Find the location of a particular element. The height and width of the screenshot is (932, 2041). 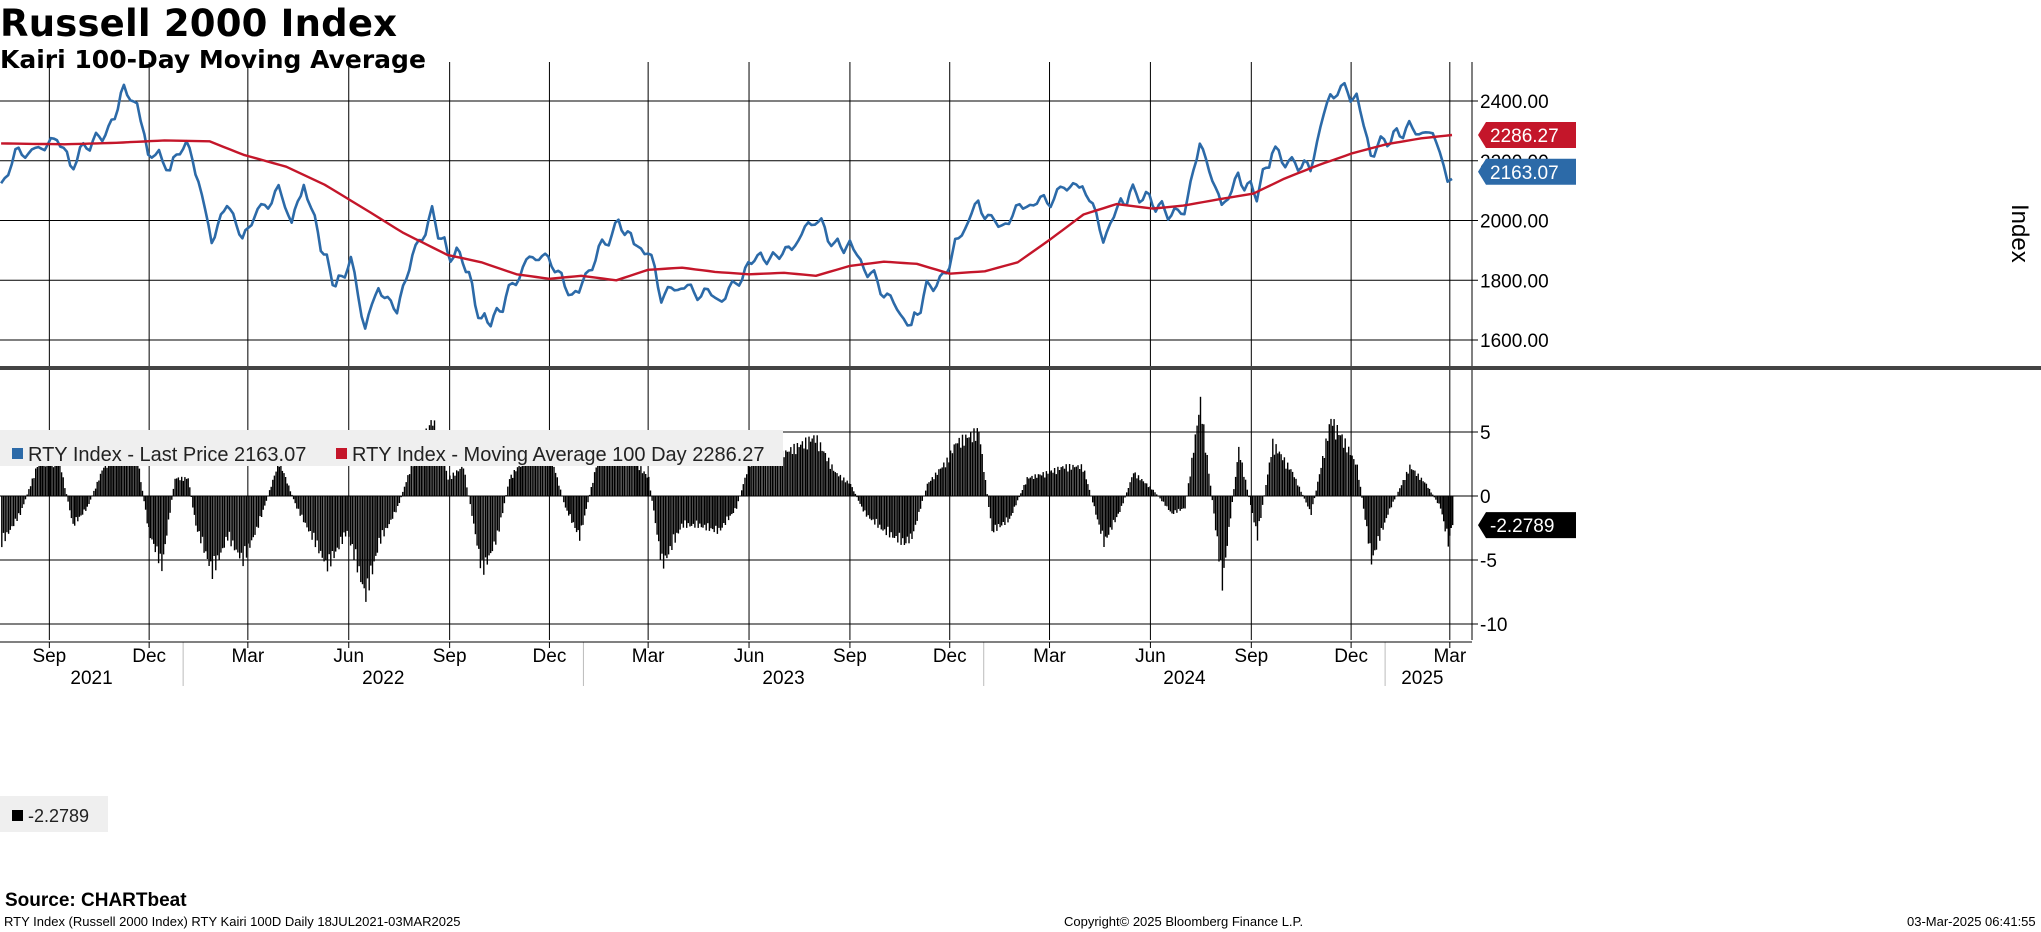

lower-y-tick-label: 5 is located at coordinates (1485, 433).